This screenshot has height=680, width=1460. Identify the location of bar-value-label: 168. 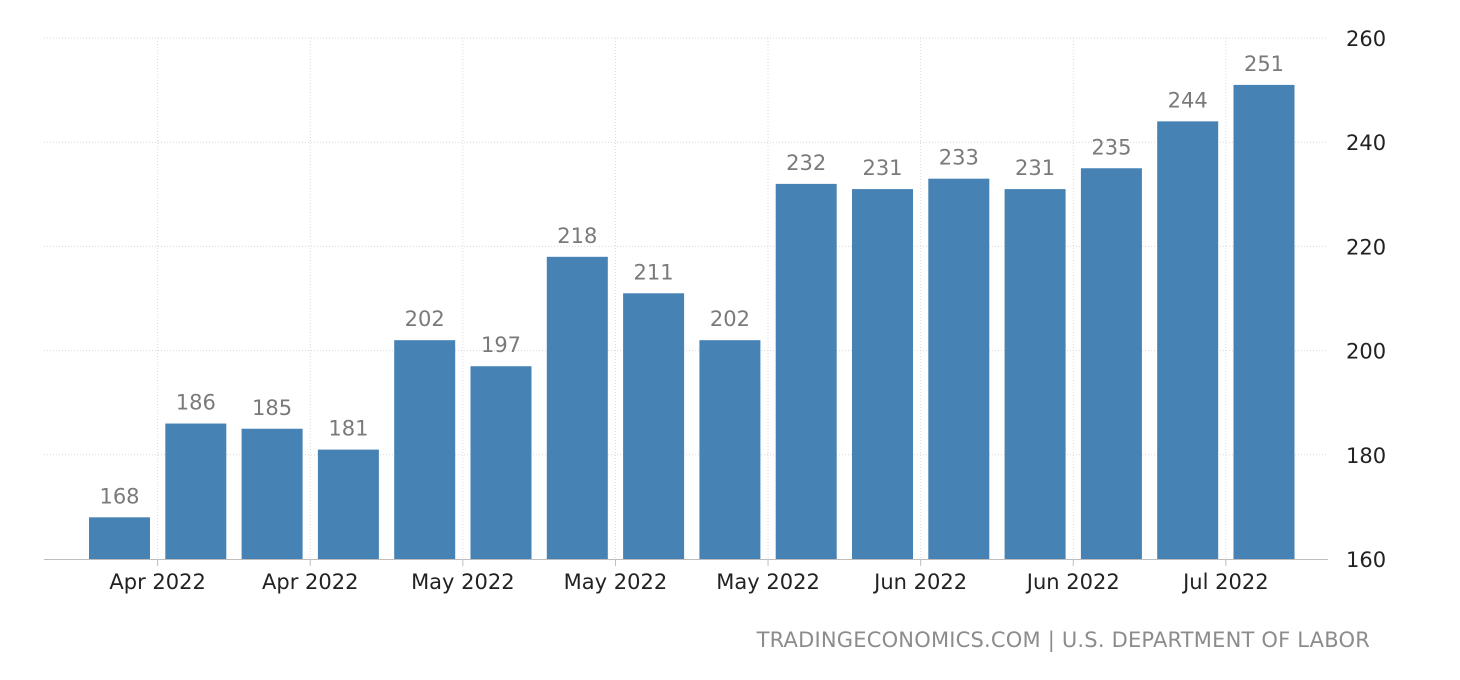
(119, 496).